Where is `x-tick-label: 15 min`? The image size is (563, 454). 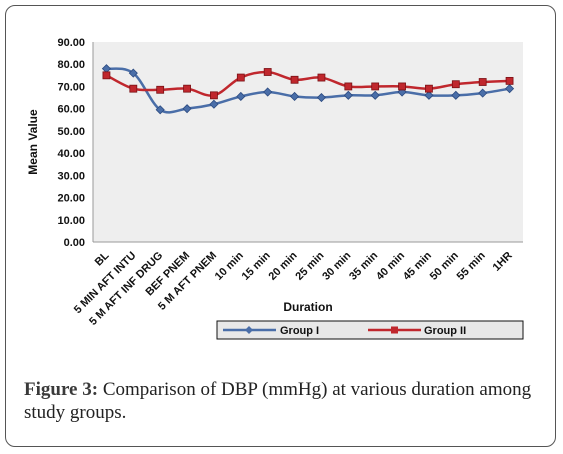 x-tick-label: 15 min is located at coordinates (256, 265).